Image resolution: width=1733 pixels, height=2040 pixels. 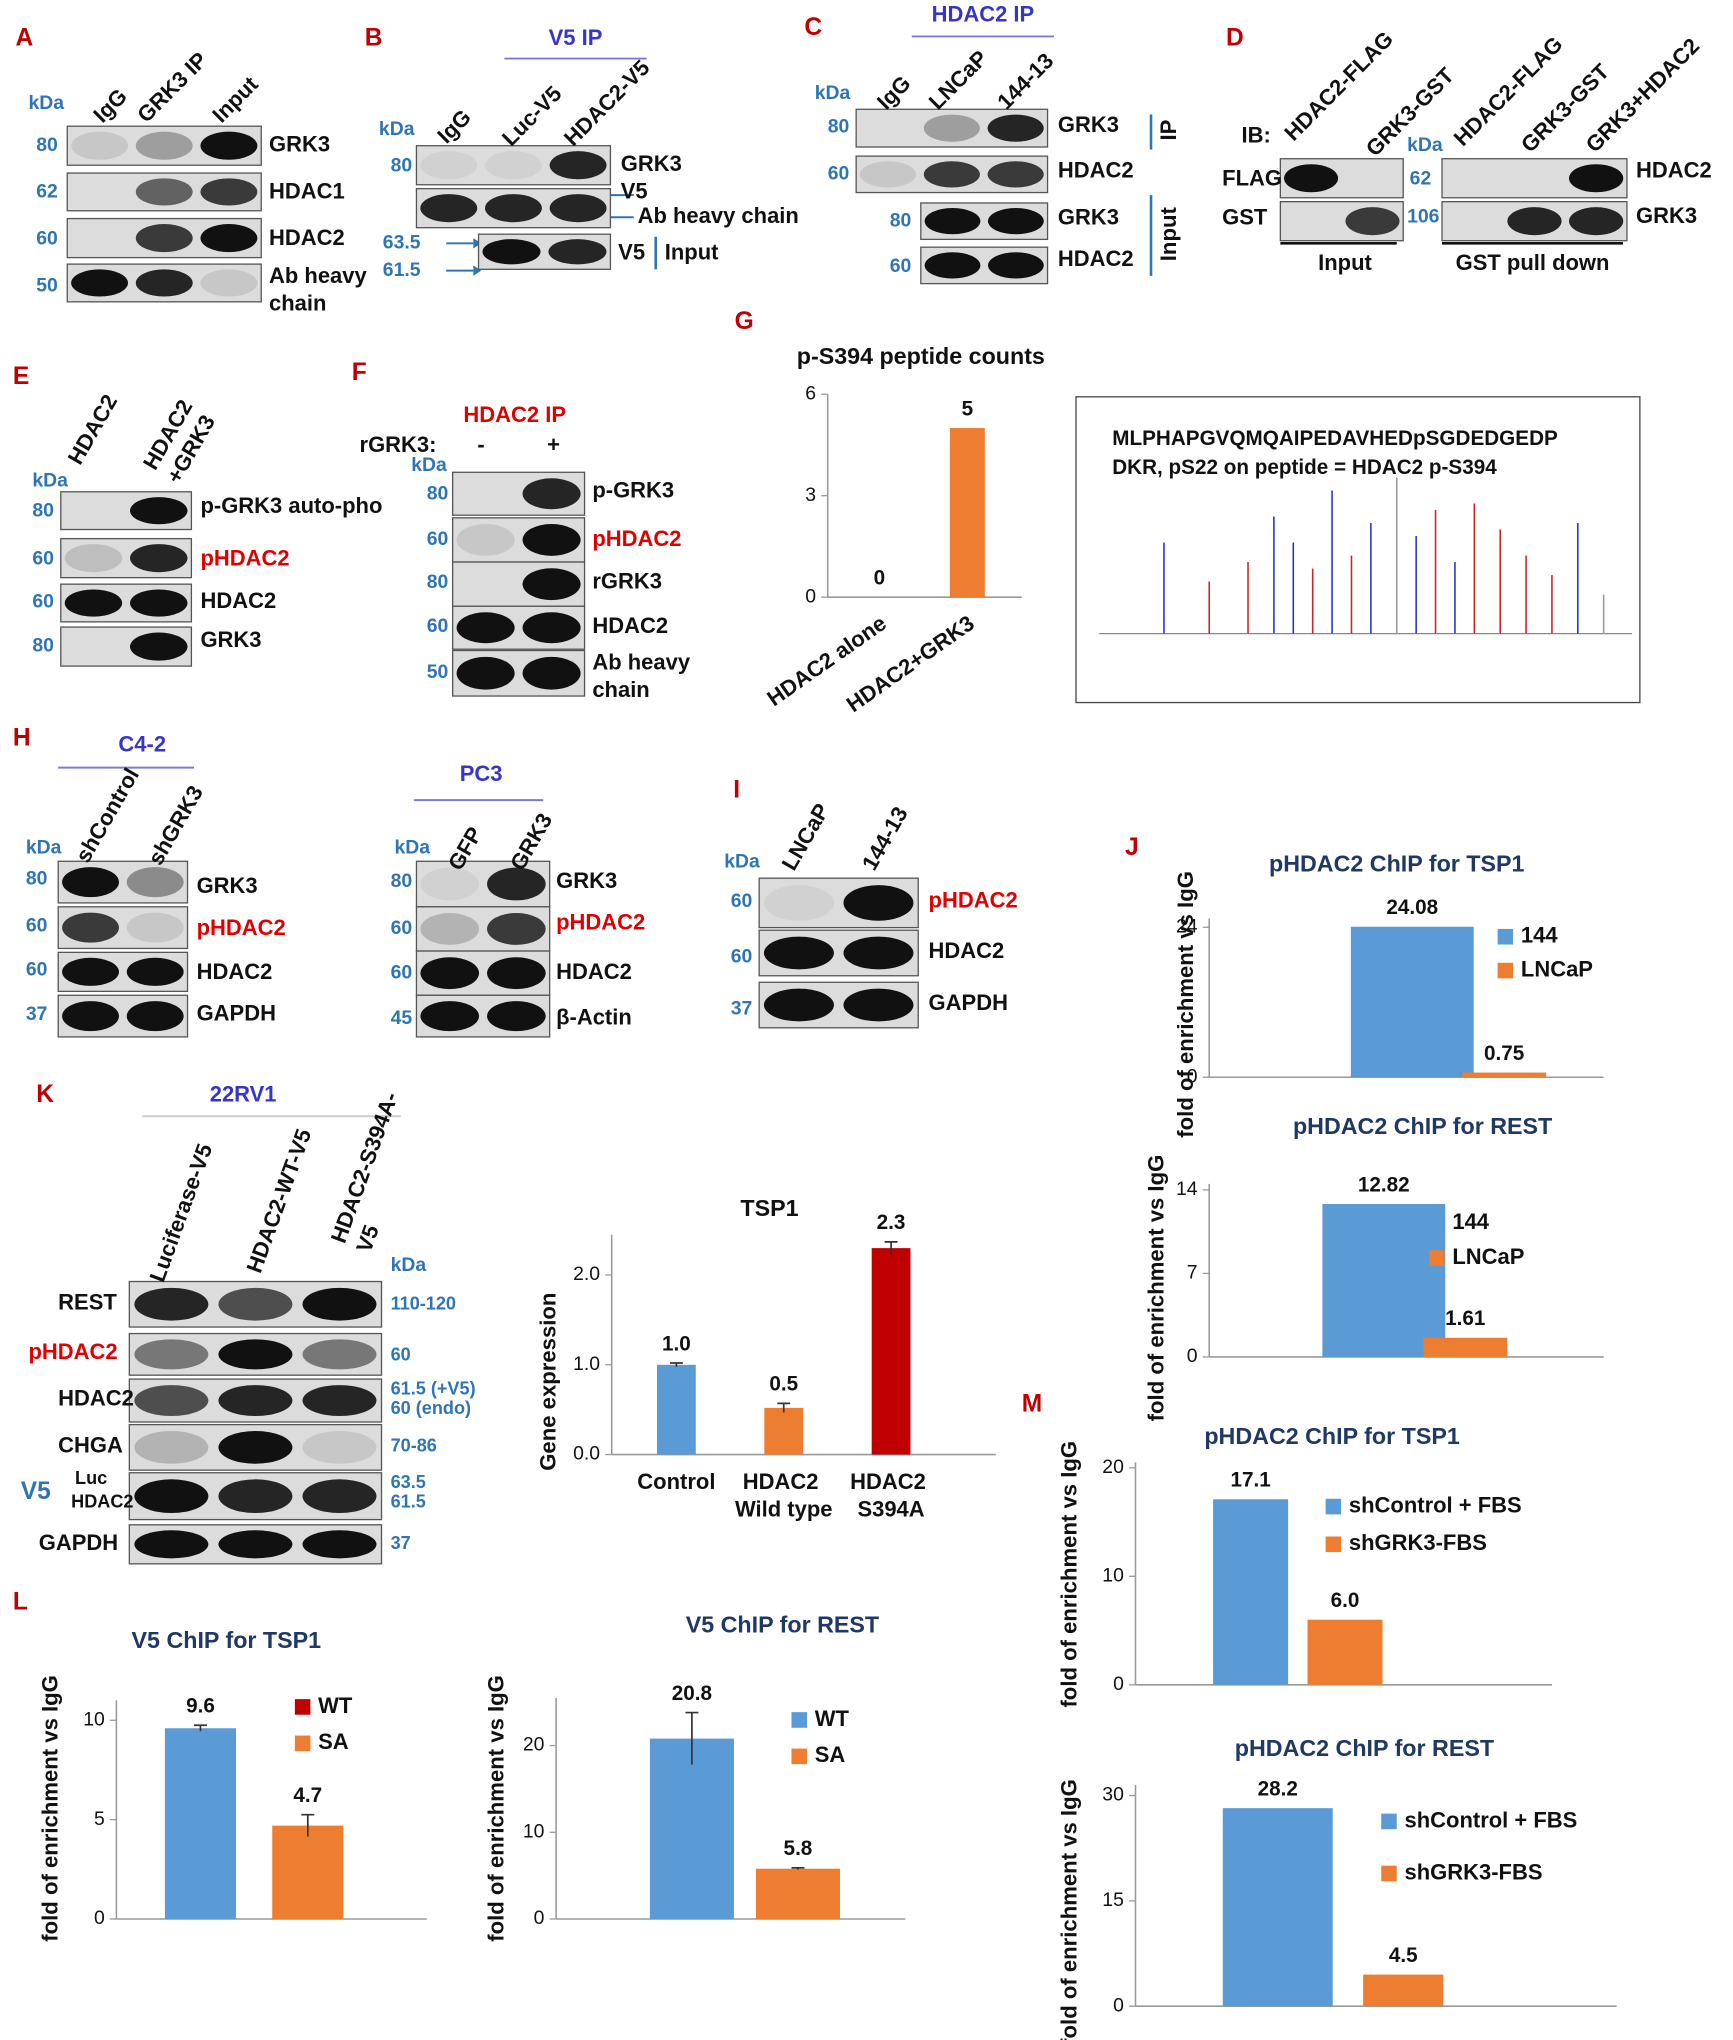 What do you see at coordinates (606, 103) in the screenshot?
I see `columns-text: HDAC2-V5` at bounding box center [606, 103].